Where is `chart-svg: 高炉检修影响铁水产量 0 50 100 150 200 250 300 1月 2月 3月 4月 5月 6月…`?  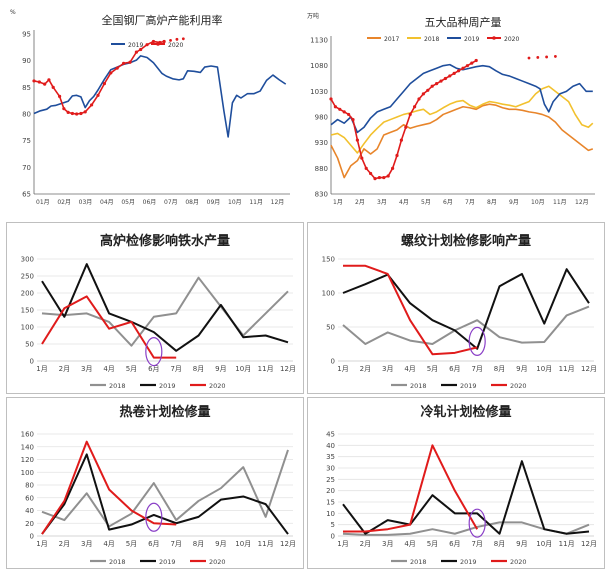 chart-svg: 高炉检修影响铁水产量 0 50 100 150 200 250 300 1月 2月 3月 4月 5月 6月… is located at coordinates (158, 311).